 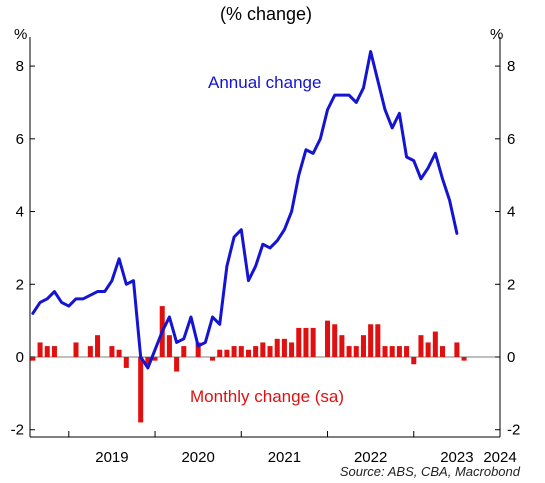 I want to click on y-tick-label-left: 6, so click(x=20, y=139).